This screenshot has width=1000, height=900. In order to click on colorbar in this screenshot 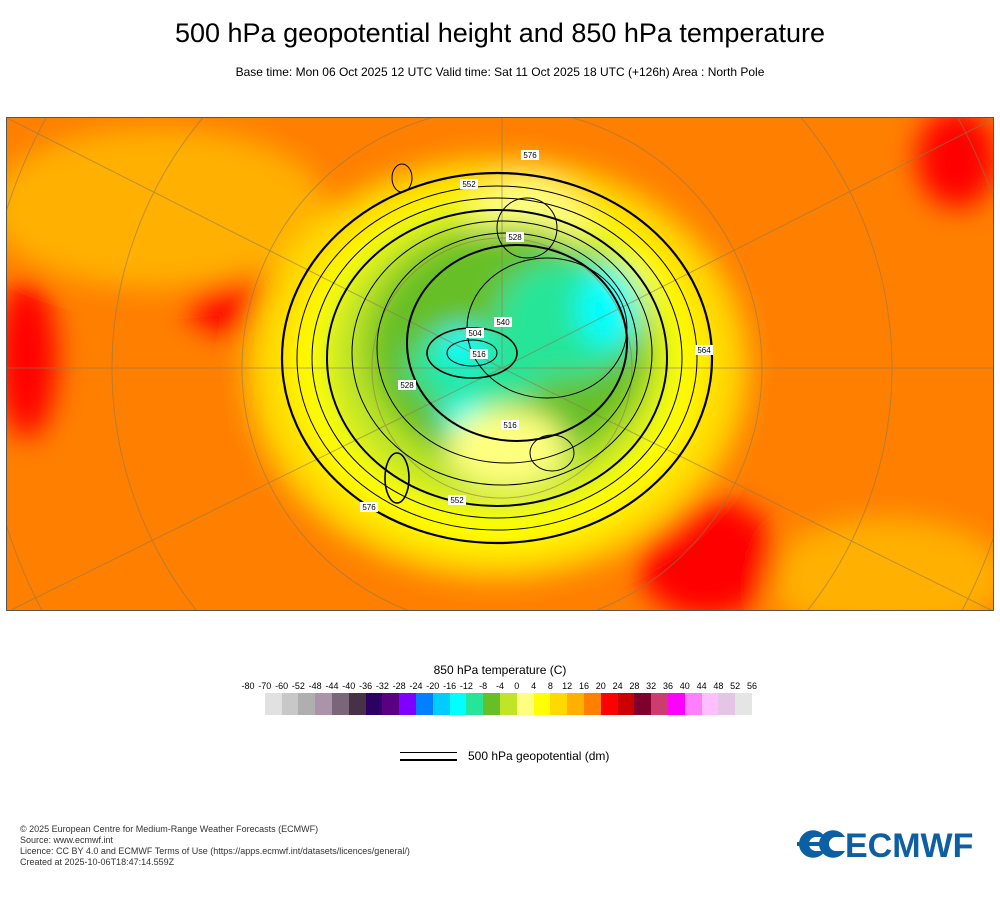, I will do `click(500, 704)`.